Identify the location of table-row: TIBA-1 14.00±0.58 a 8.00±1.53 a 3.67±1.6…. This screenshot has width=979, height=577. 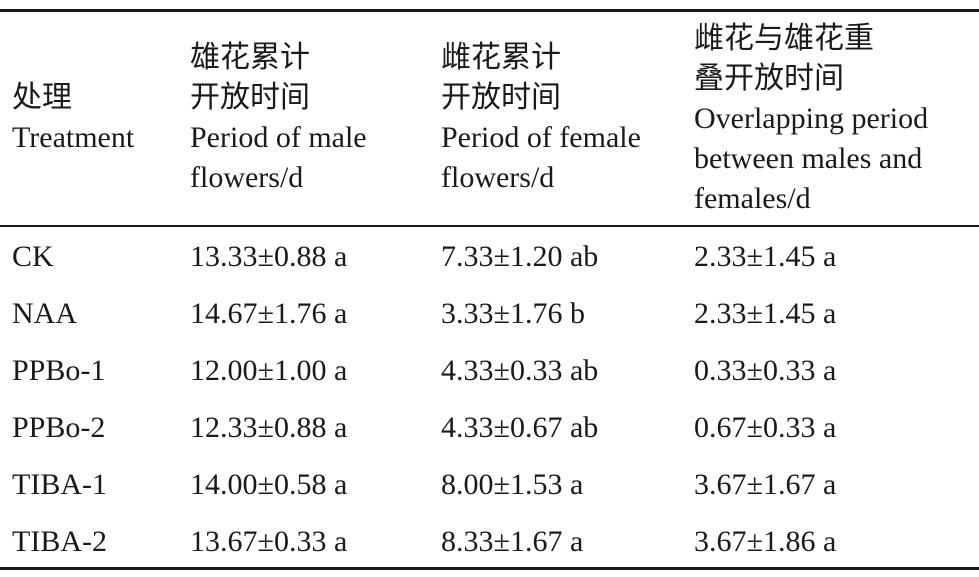
(489, 484).